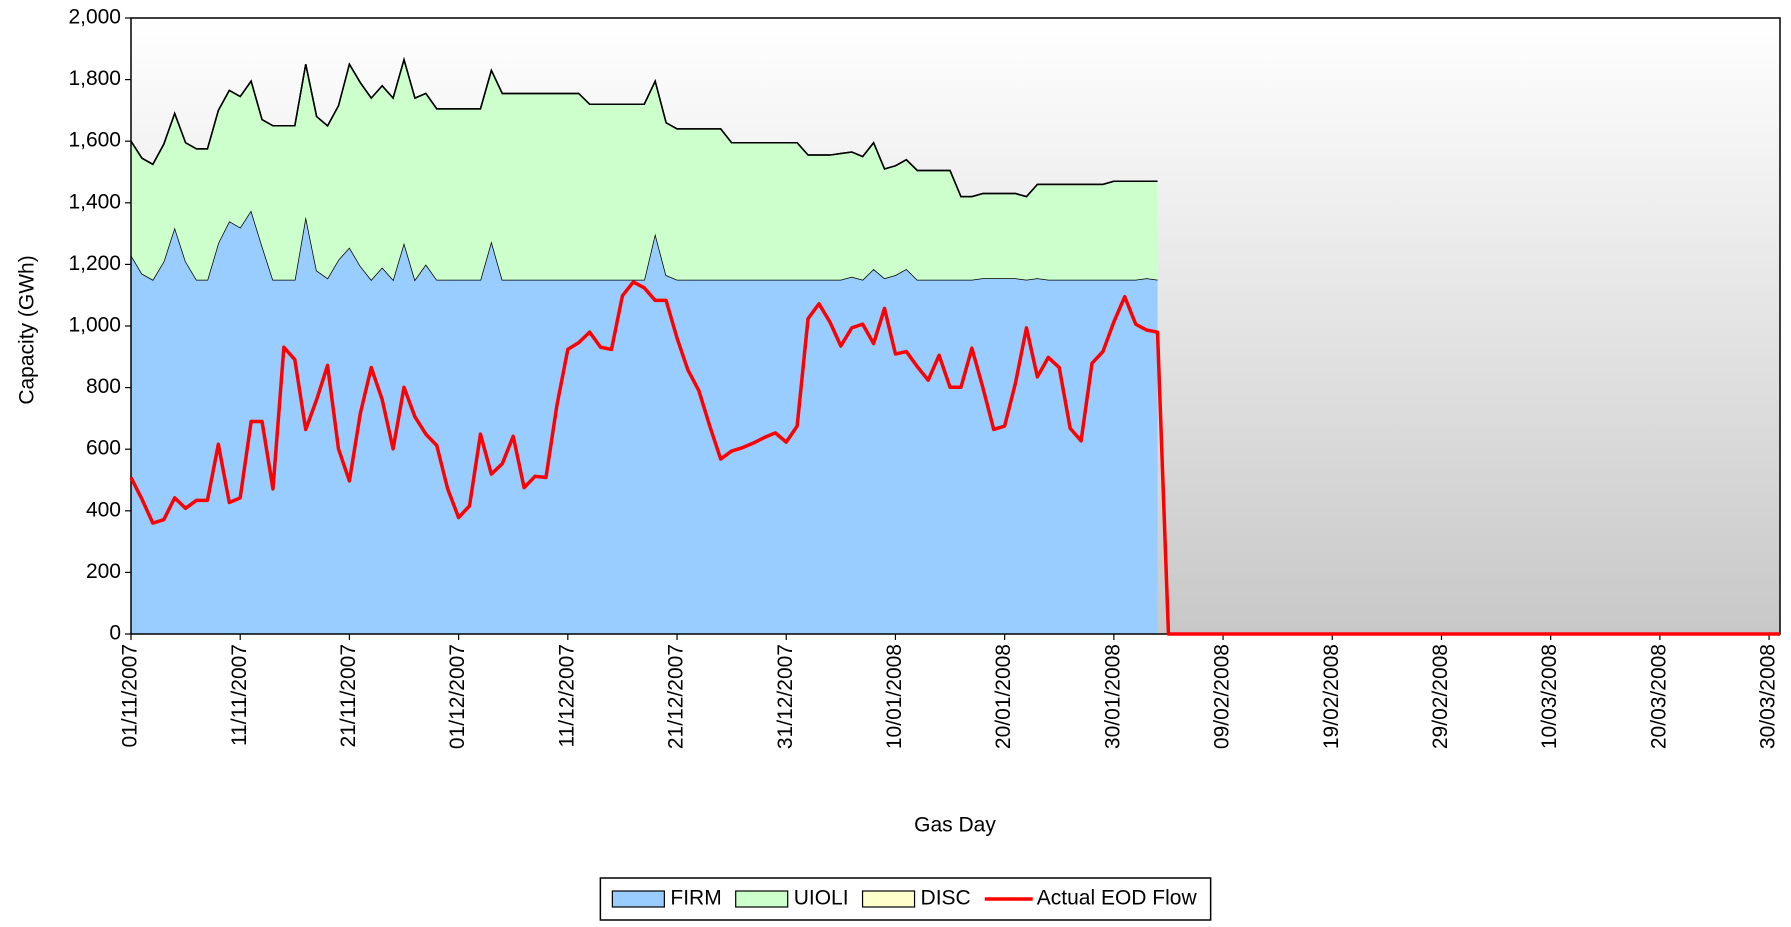 The width and height of the screenshot is (1791, 927). Describe the element at coordinates (94, 325) in the screenshot. I see `y-tick-label: 1,000` at that location.